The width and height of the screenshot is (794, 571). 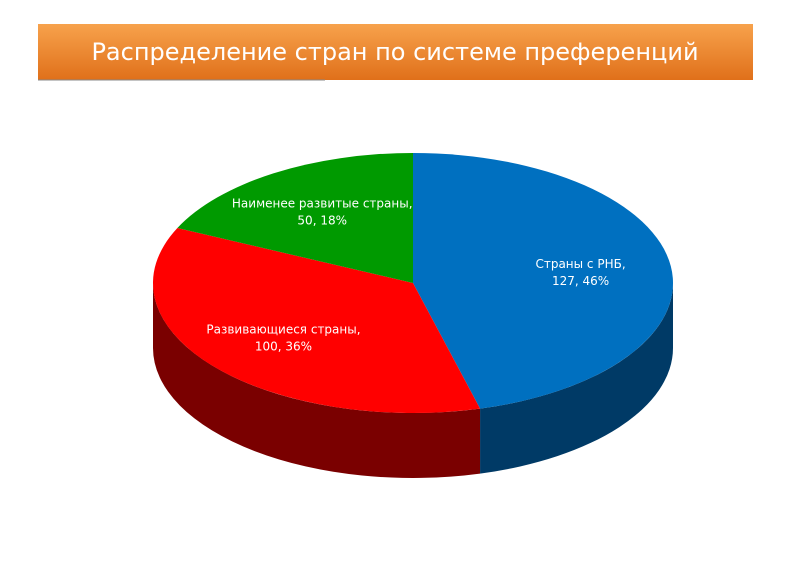 I want to click on category-label: Развивающиеся страны, so click(x=281, y=329).